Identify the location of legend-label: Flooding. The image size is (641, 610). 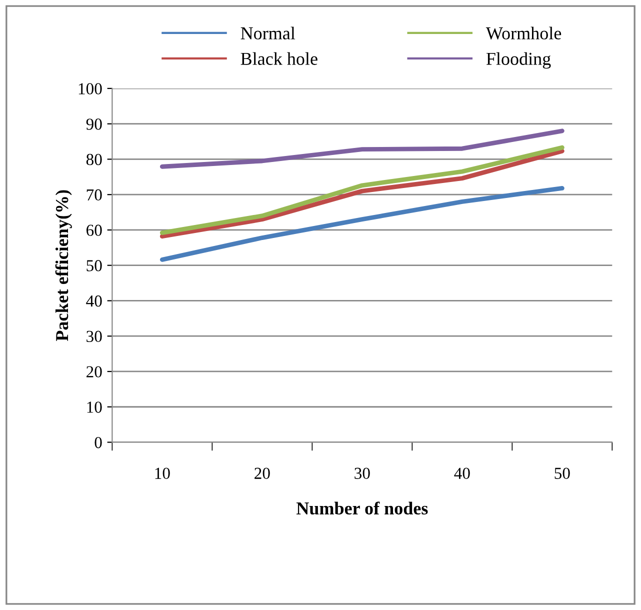
(518, 60).